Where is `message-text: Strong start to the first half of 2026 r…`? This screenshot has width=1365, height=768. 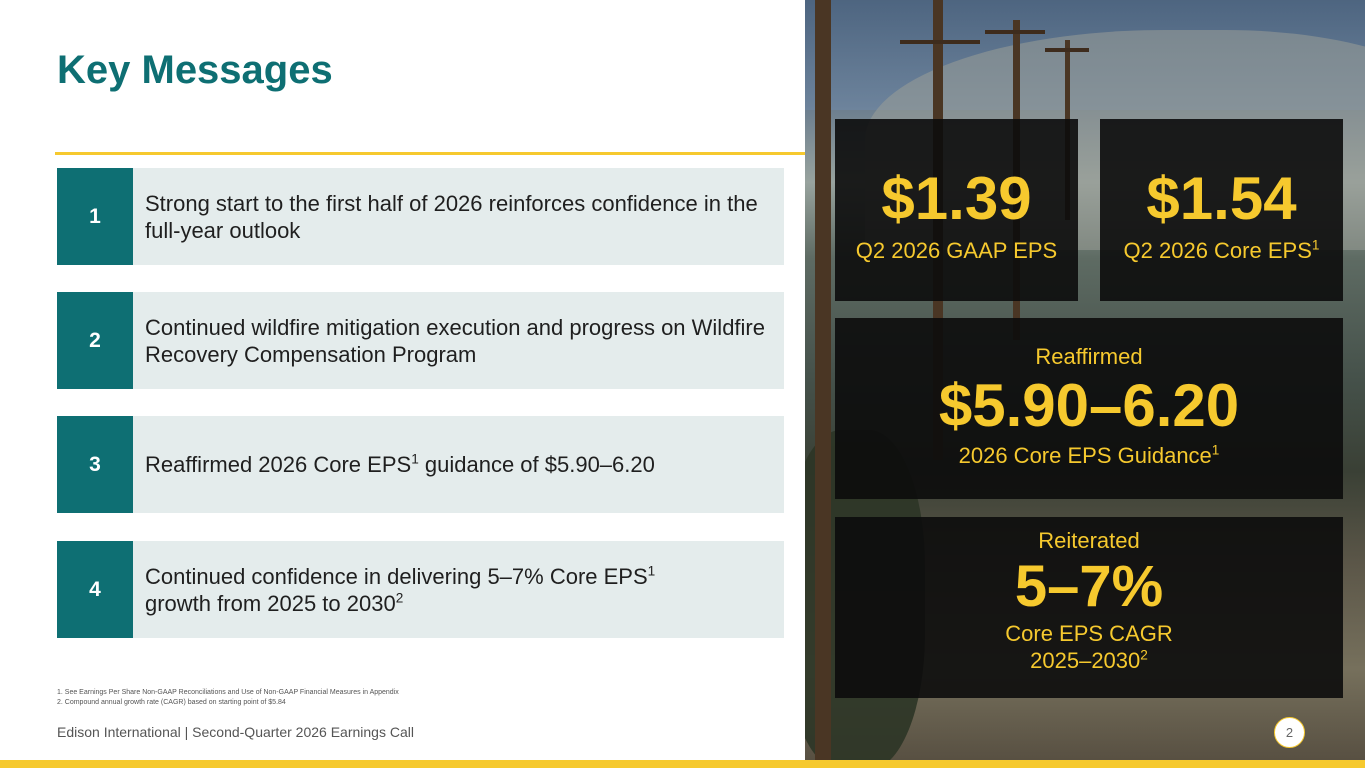
message-text: Strong start to the first half of 2026 r… is located at coordinates (451, 216).